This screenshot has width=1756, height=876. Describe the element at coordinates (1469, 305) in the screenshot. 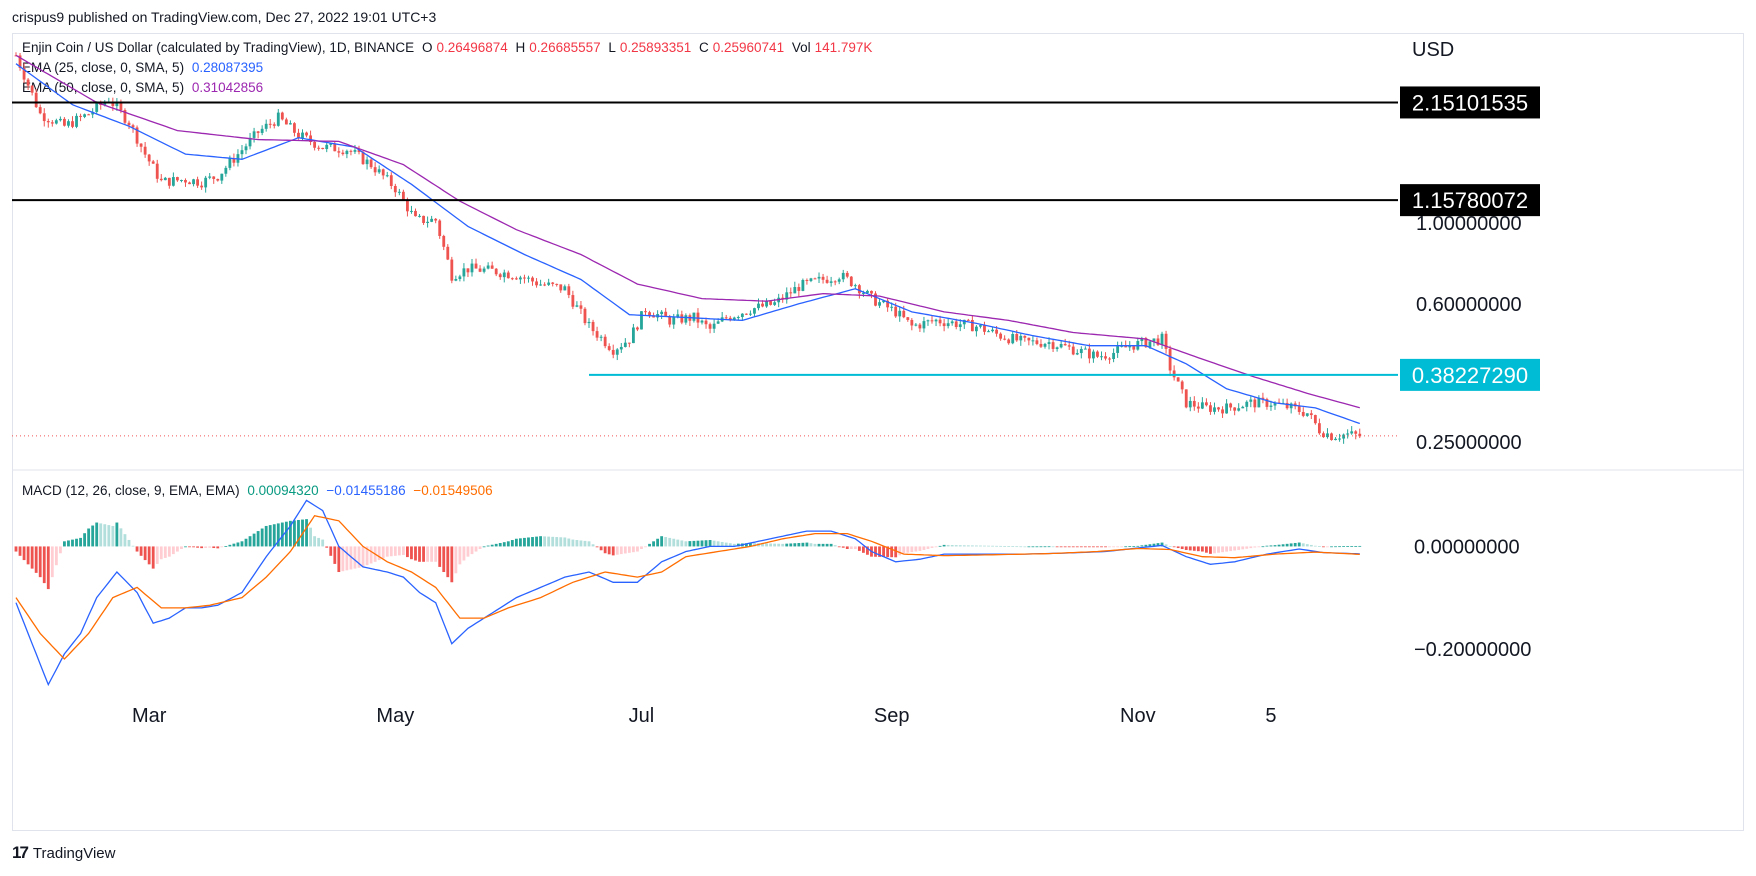

I see `price-axis-tick: 0.60000000` at that location.